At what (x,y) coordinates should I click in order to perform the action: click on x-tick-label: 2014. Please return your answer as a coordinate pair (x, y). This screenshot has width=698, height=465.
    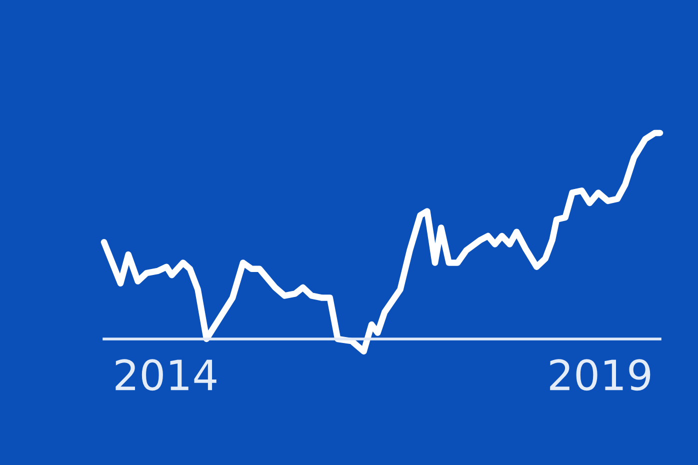
    Looking at the image, I should click on (166, 375).